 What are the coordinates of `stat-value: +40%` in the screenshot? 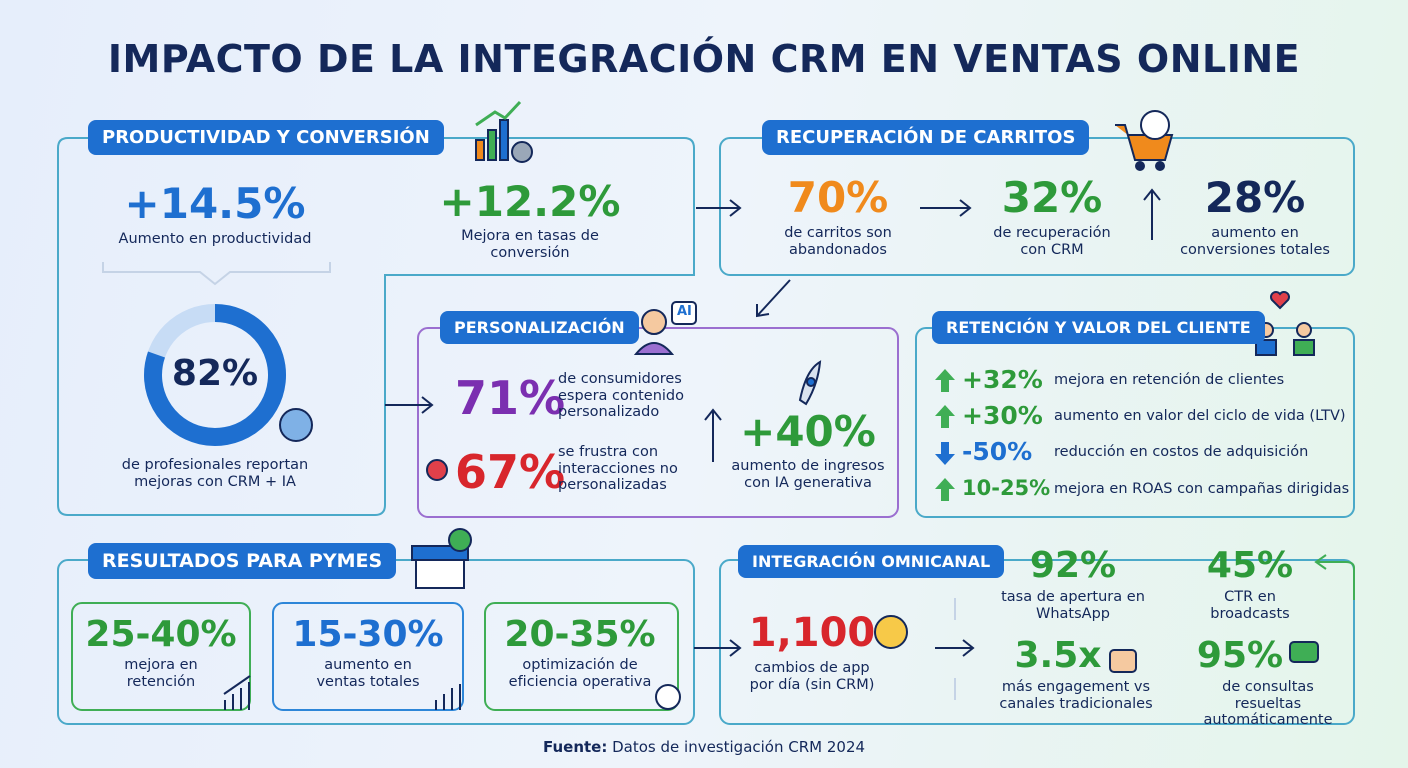 It's located at (808, 431).